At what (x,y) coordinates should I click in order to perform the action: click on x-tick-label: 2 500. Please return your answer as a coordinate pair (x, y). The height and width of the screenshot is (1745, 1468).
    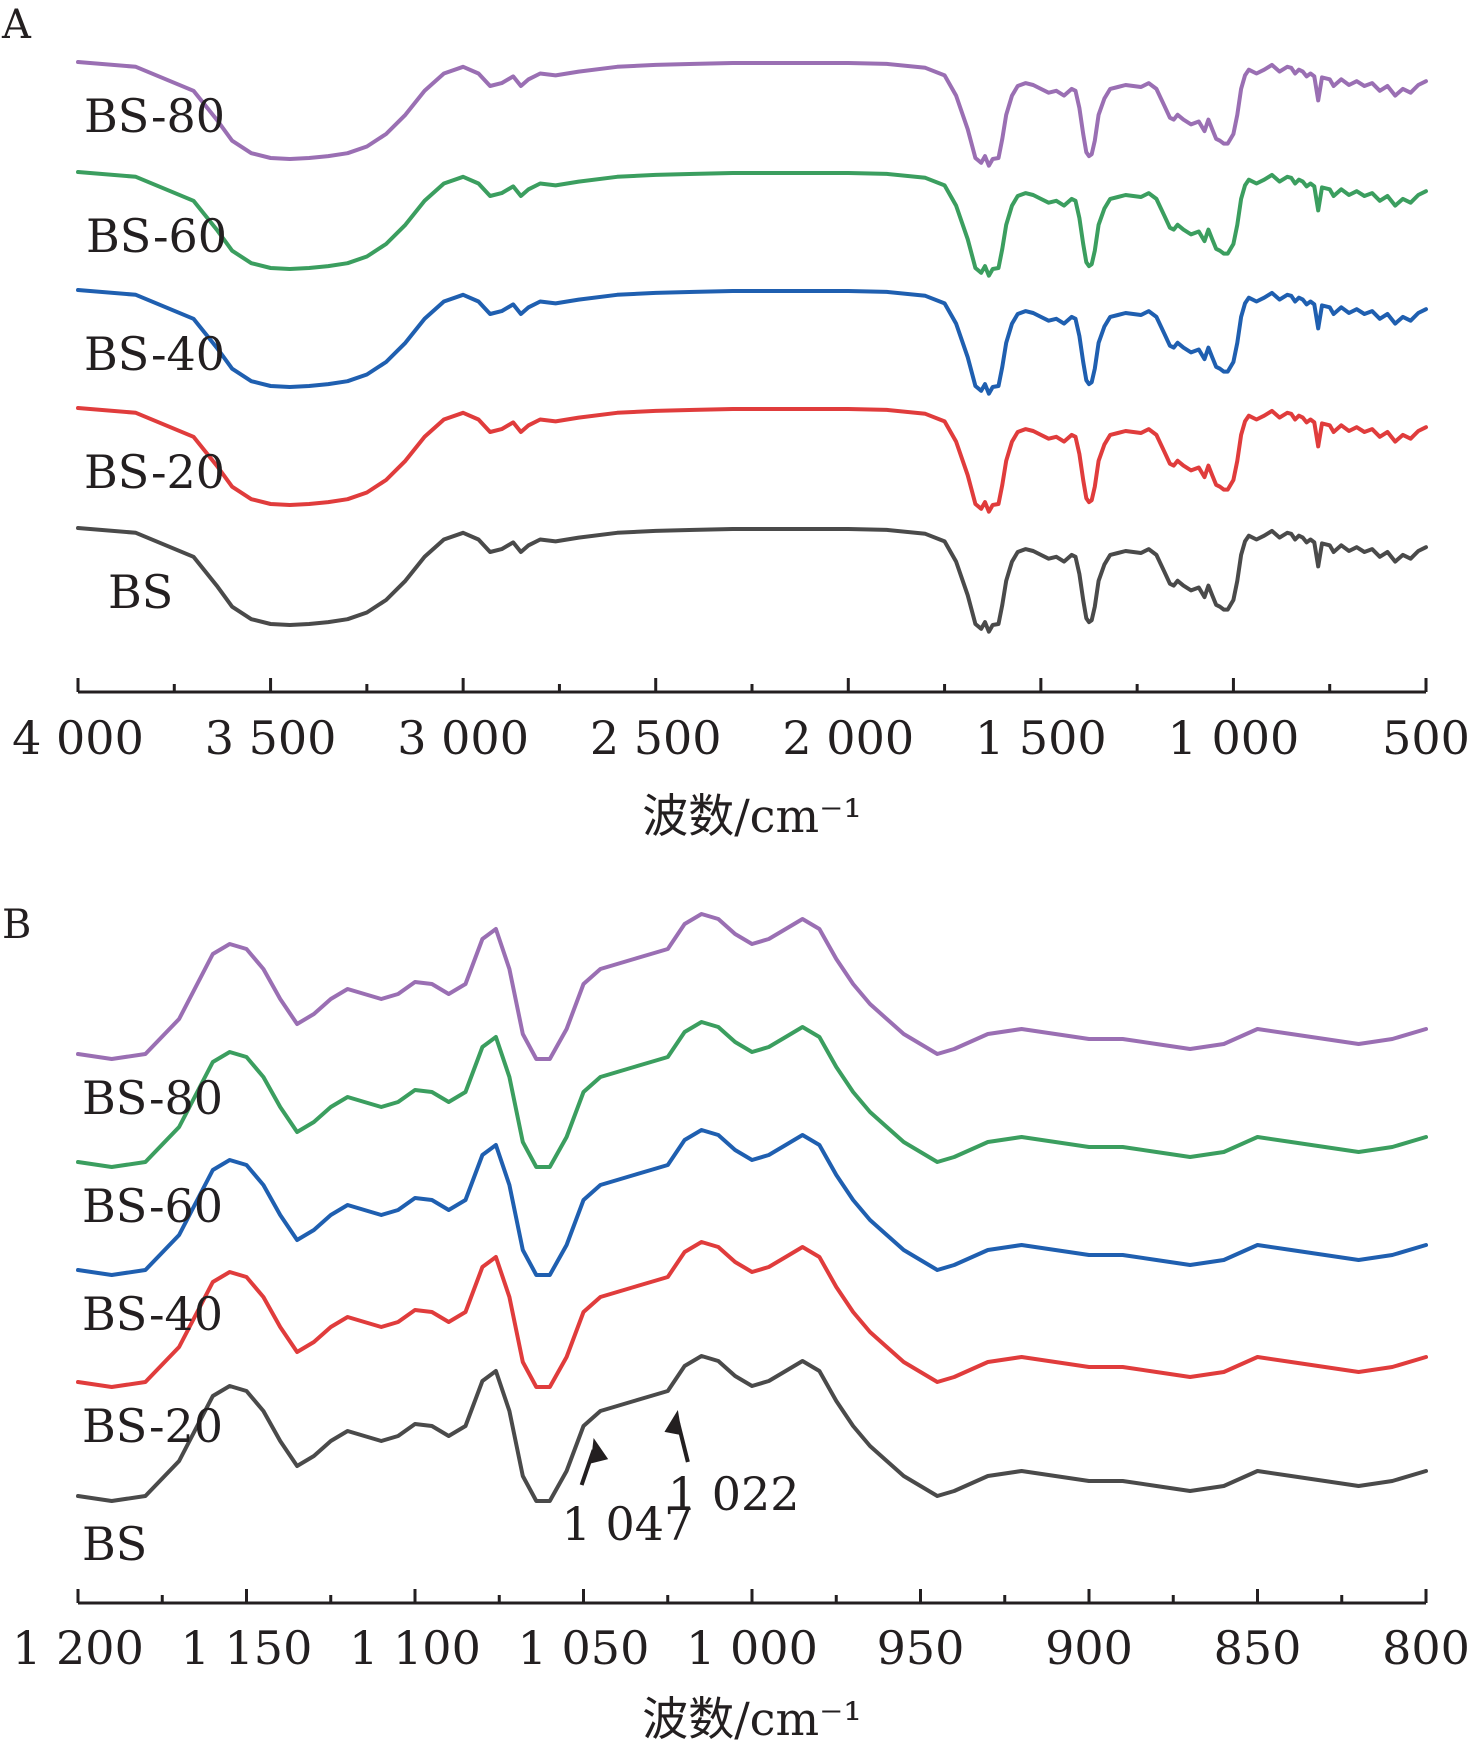
    Looking at the image, I should click on (656, 738).